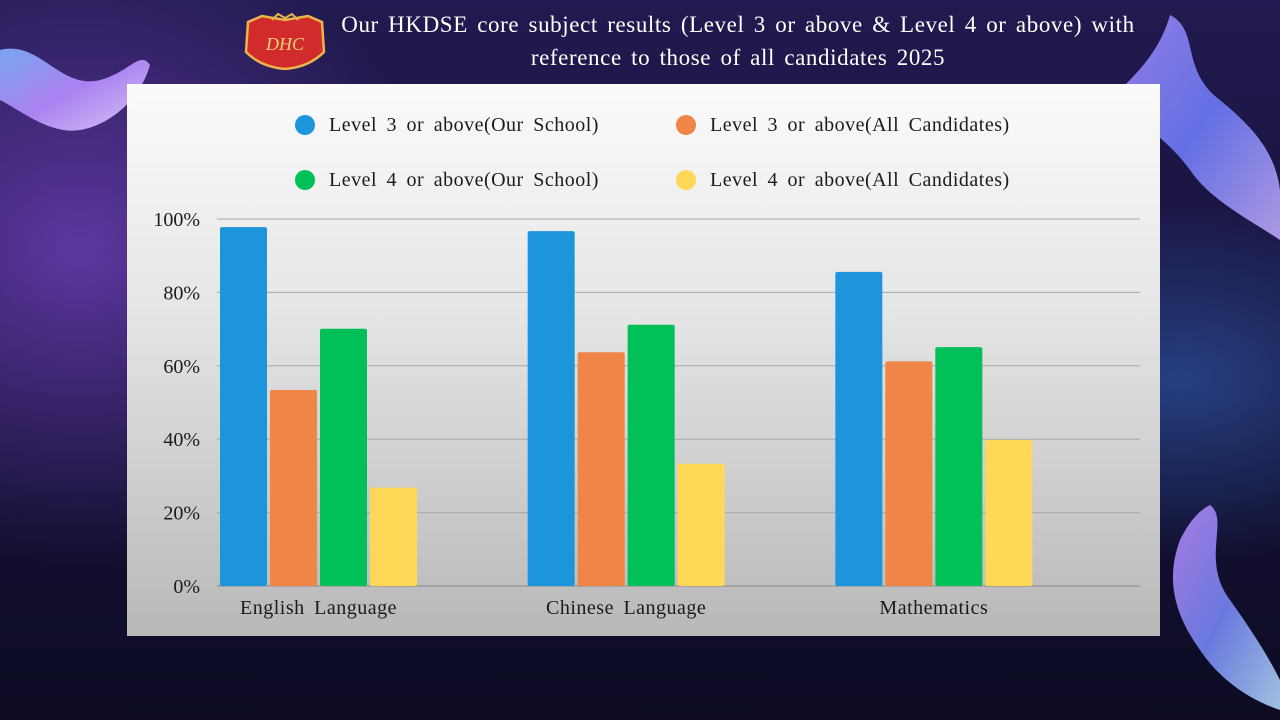 Image resolution: width=1280 pixels, height=720 pixels. I want to click on y-tick-label: 60%, so click(181, 367).